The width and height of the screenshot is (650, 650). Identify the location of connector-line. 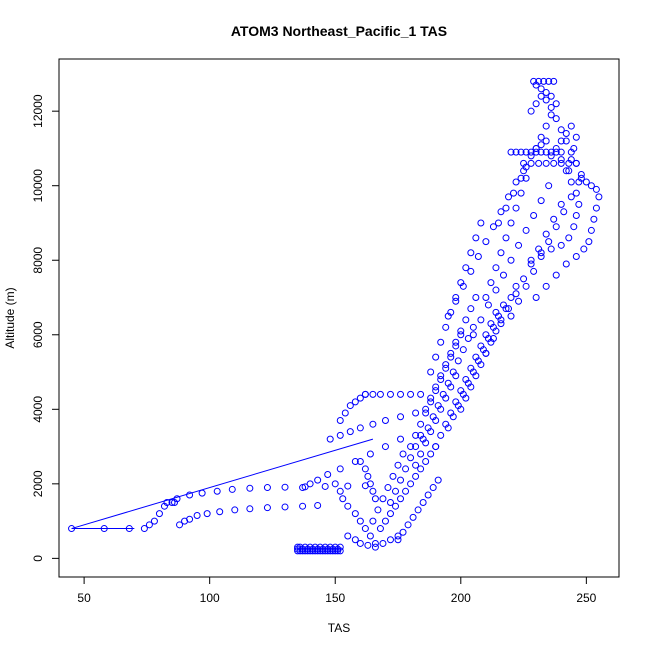
(222, 484).